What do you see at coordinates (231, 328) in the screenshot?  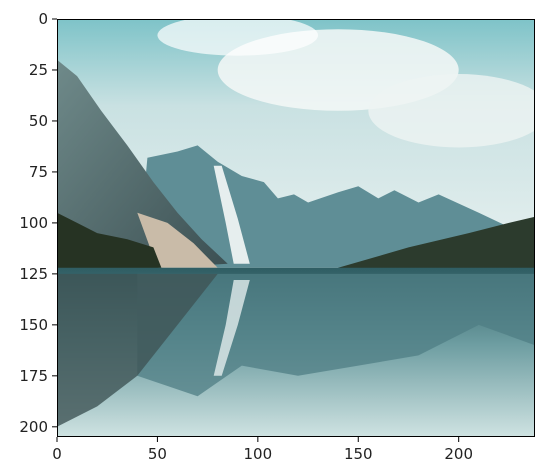 I see `snow-reflection` at bounding box center [231, 328].